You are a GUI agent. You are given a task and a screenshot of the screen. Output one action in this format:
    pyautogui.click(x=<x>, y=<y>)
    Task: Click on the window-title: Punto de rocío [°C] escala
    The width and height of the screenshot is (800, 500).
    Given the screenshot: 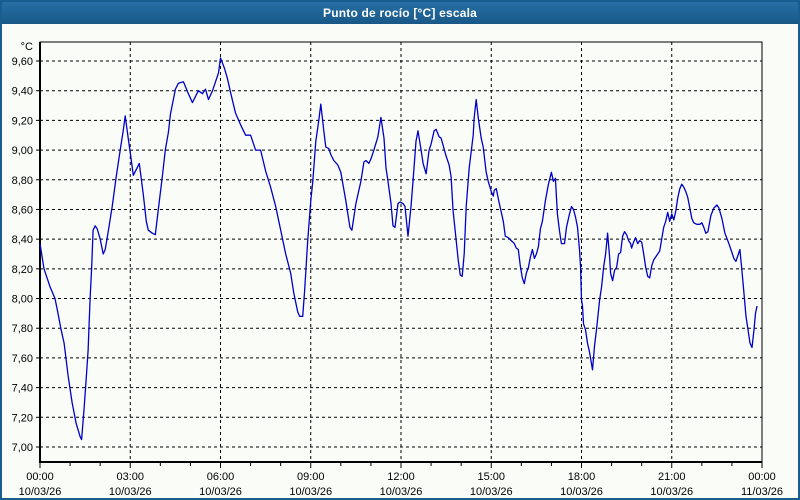 What is the action you would take?
    pyautogui.click(x=400, y=13)
    